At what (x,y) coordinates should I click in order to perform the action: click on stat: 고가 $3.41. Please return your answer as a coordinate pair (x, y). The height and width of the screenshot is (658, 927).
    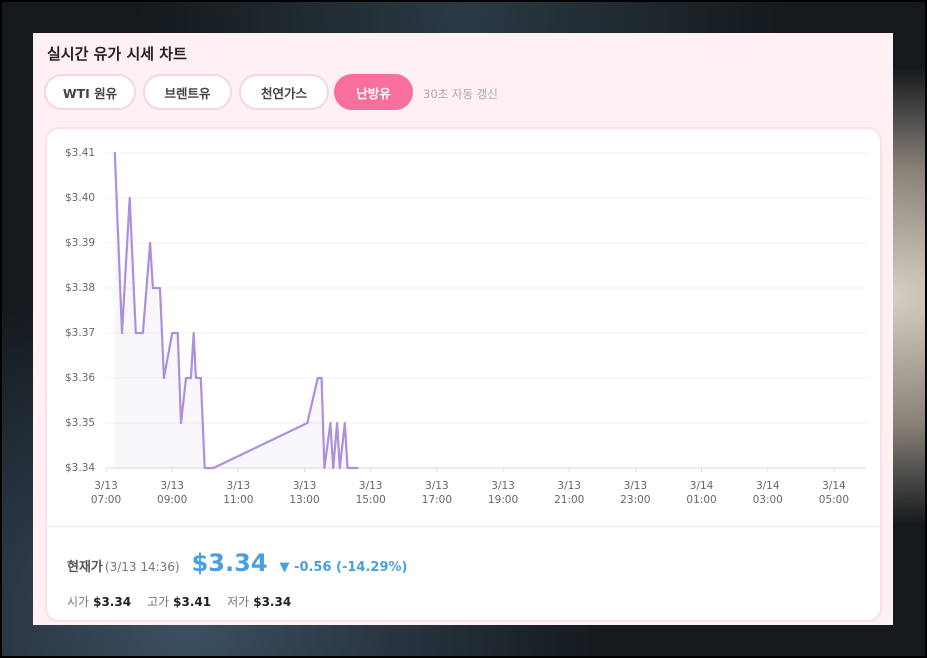
    Looking at the image, I should click on (179, 601).